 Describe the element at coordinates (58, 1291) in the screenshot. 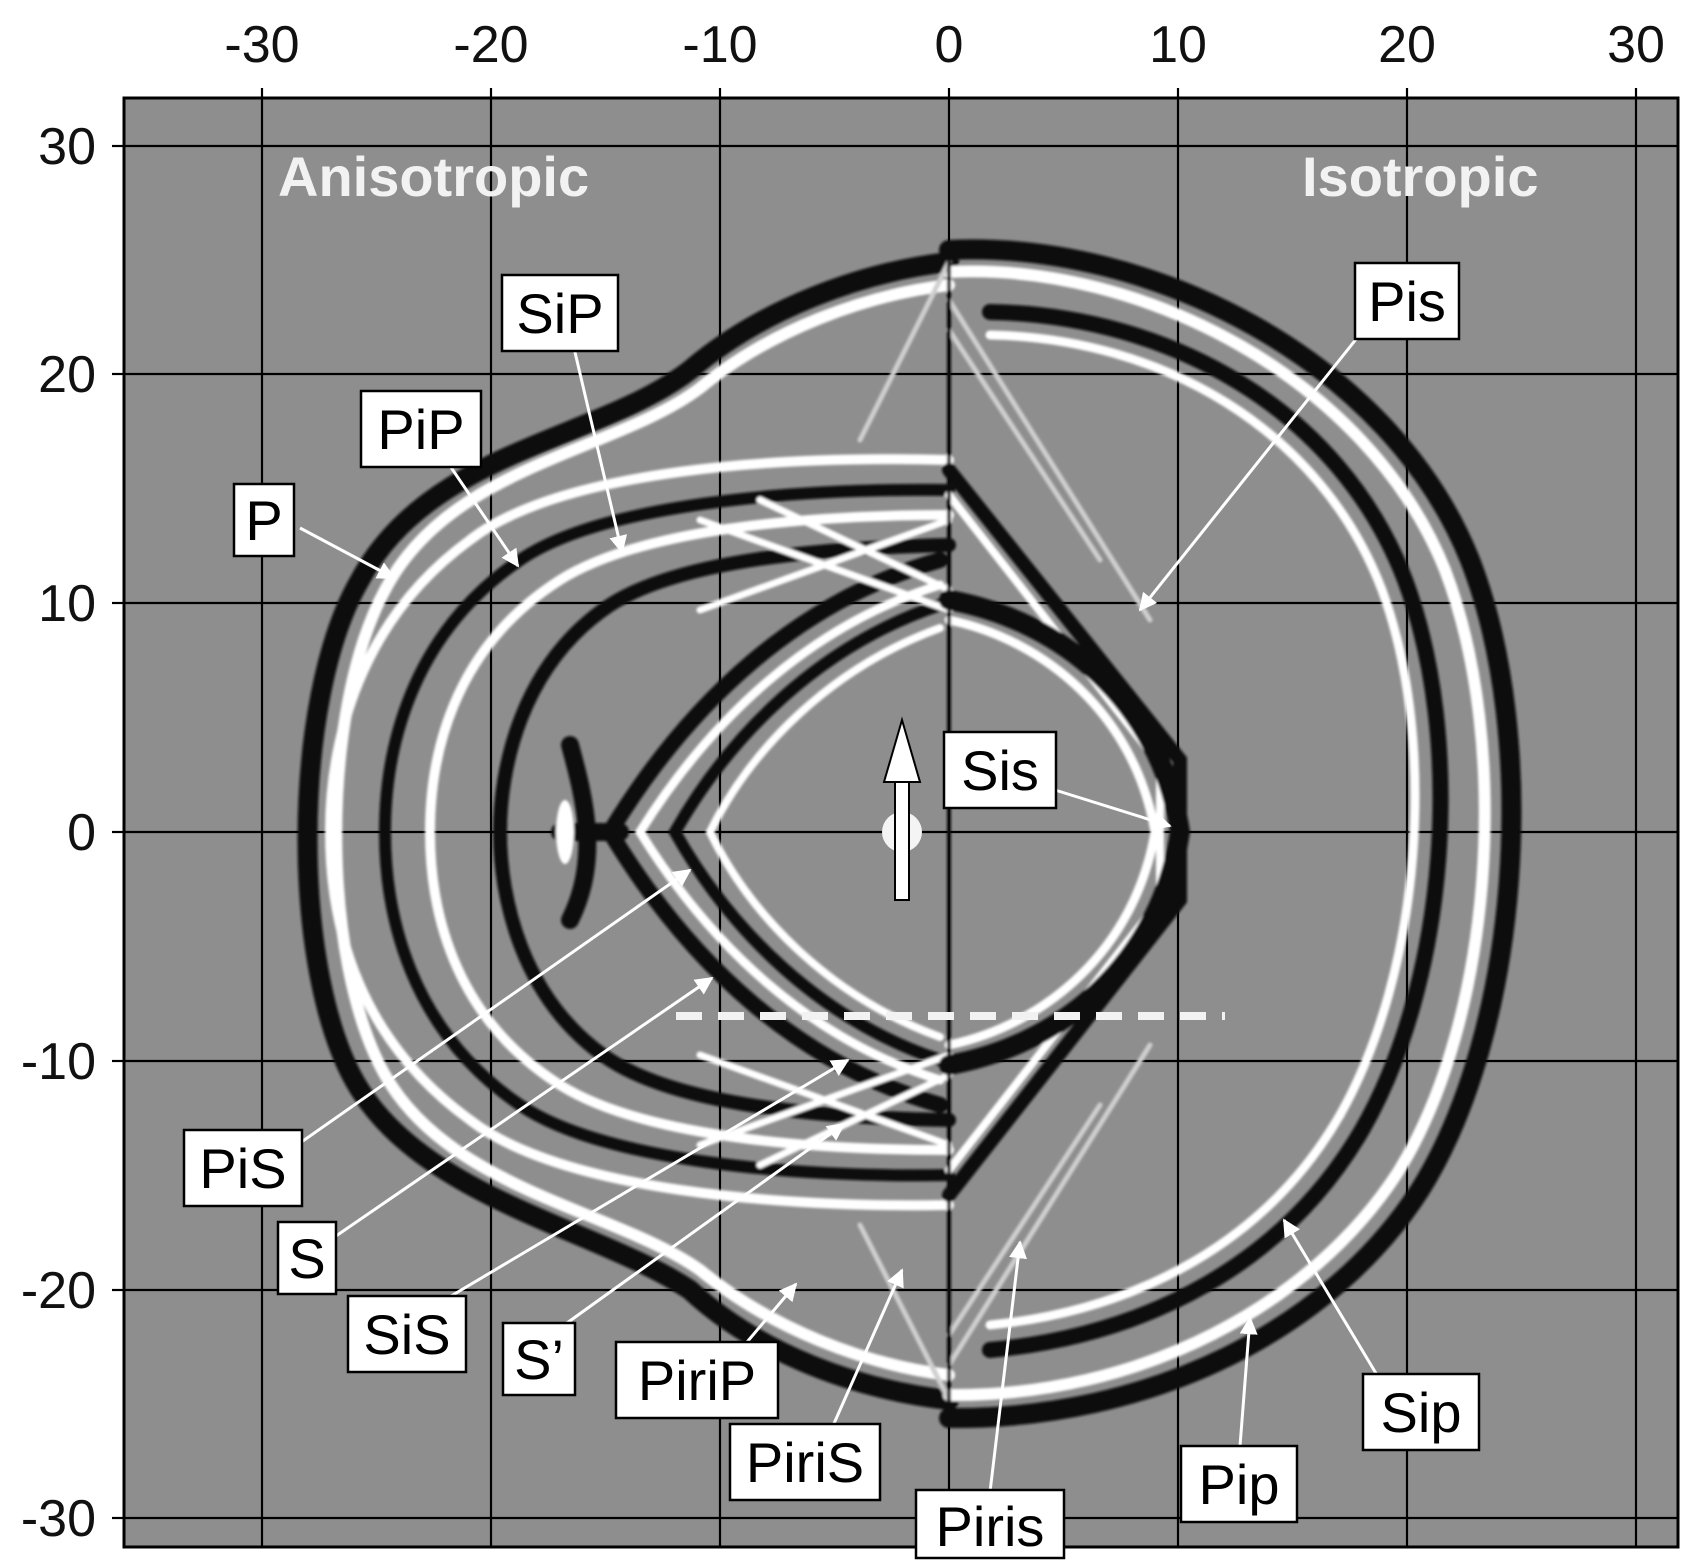

I see `y-tick-label: -20` at that location.